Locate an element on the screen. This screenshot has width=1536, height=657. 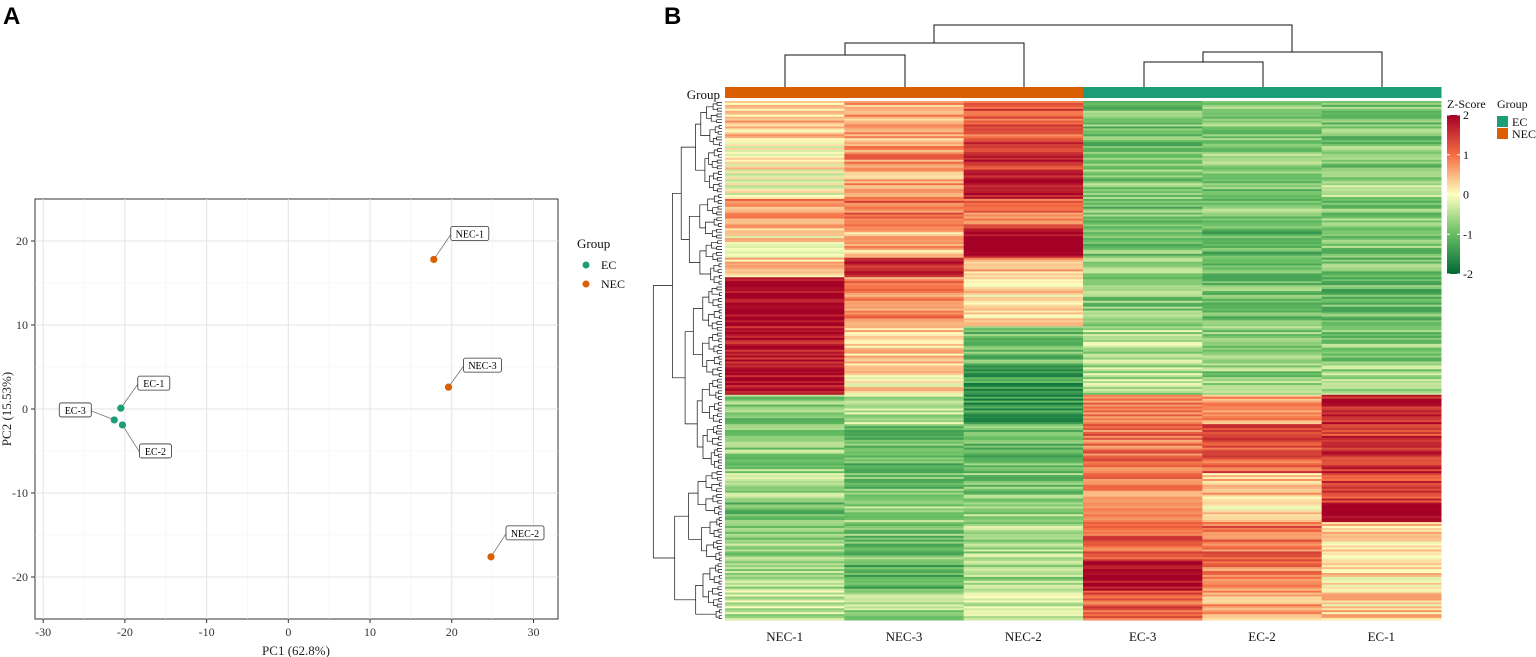
point-label: NEC-1 is located at coordinates (470, 234).